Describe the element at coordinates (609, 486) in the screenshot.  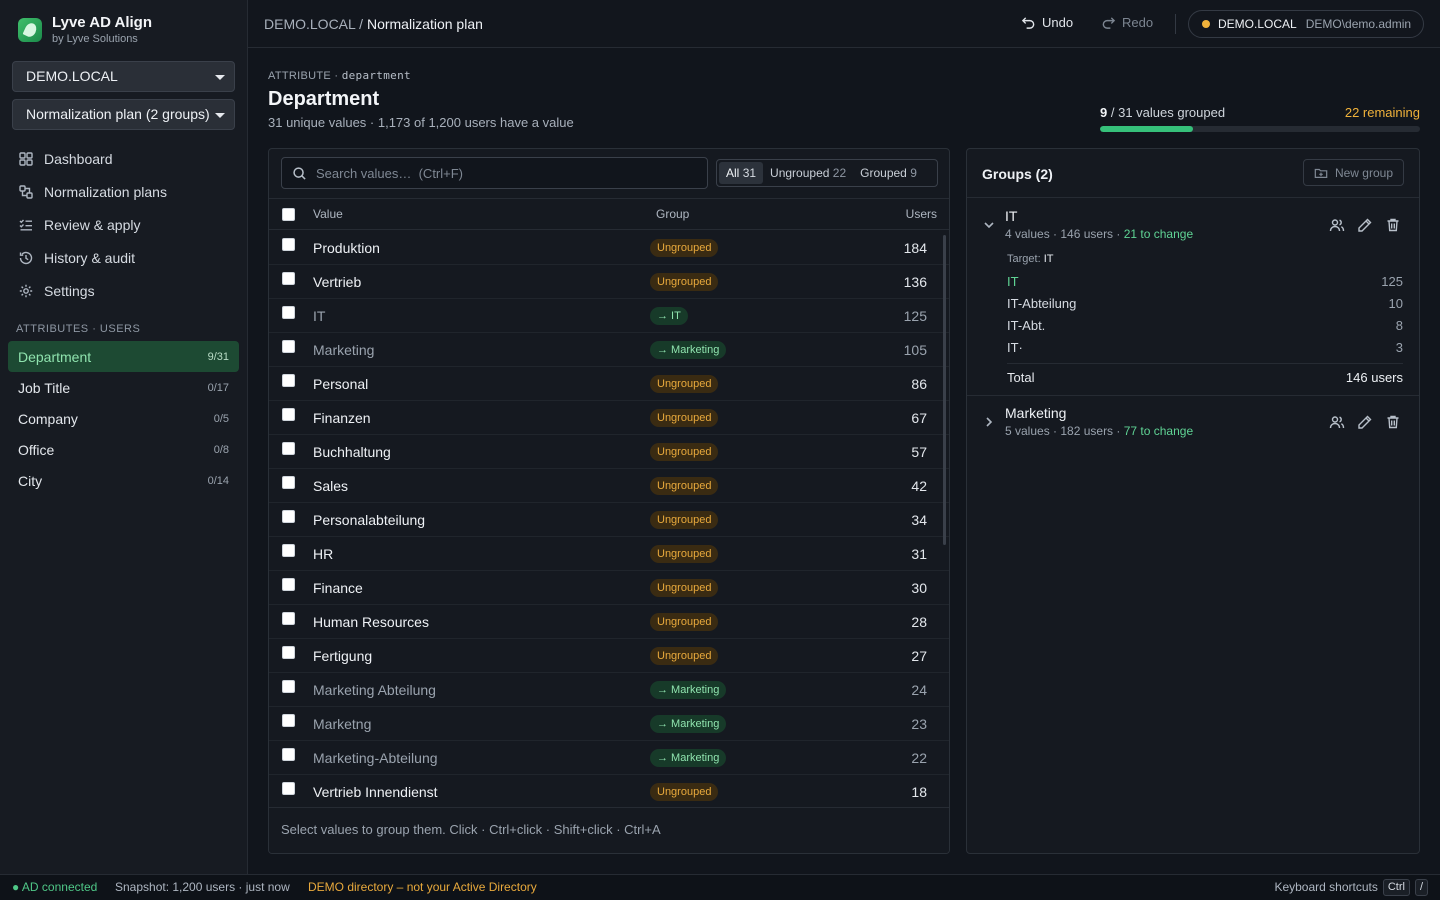
I see `table-row: Sales Ungrouped 42` at that location.